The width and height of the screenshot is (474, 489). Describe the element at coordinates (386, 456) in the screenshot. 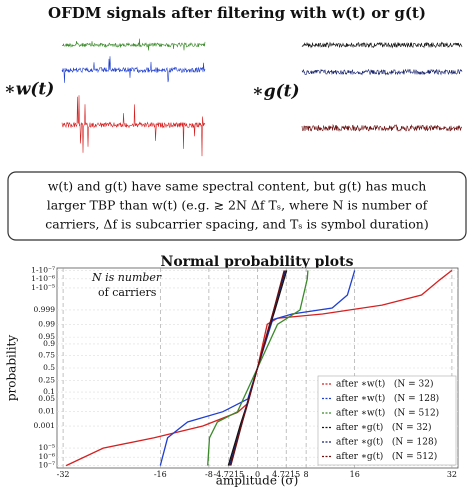

I see `legend-label: after ∗g(t) (N = 512)` at that location.